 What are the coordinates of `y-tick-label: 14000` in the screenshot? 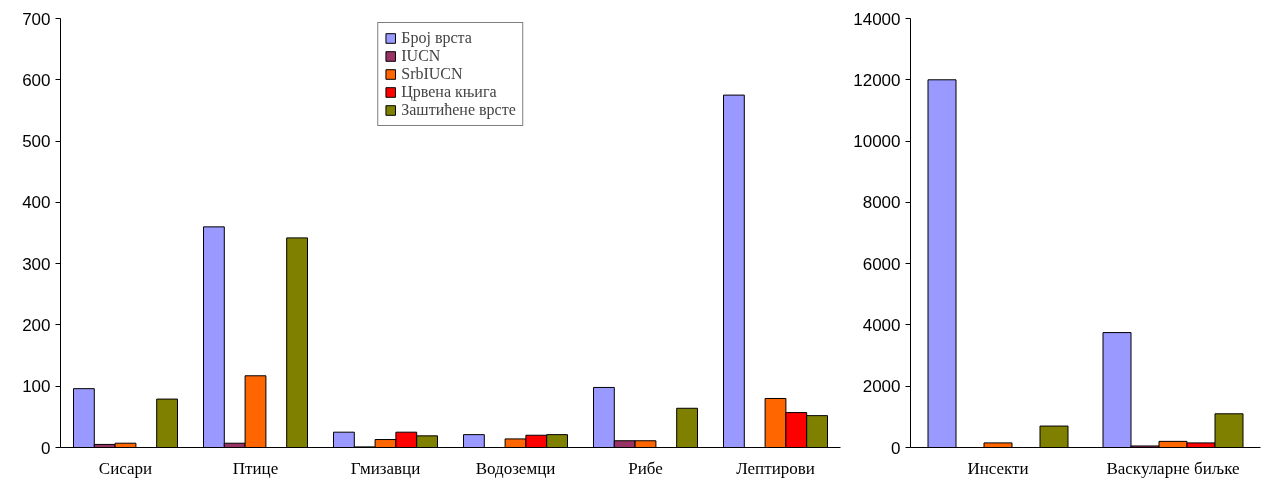 It's located at (877, 19).